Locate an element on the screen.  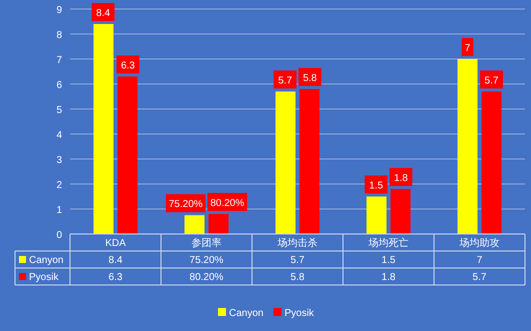
data-label: 80.20% is located at coordinates (207, 277).